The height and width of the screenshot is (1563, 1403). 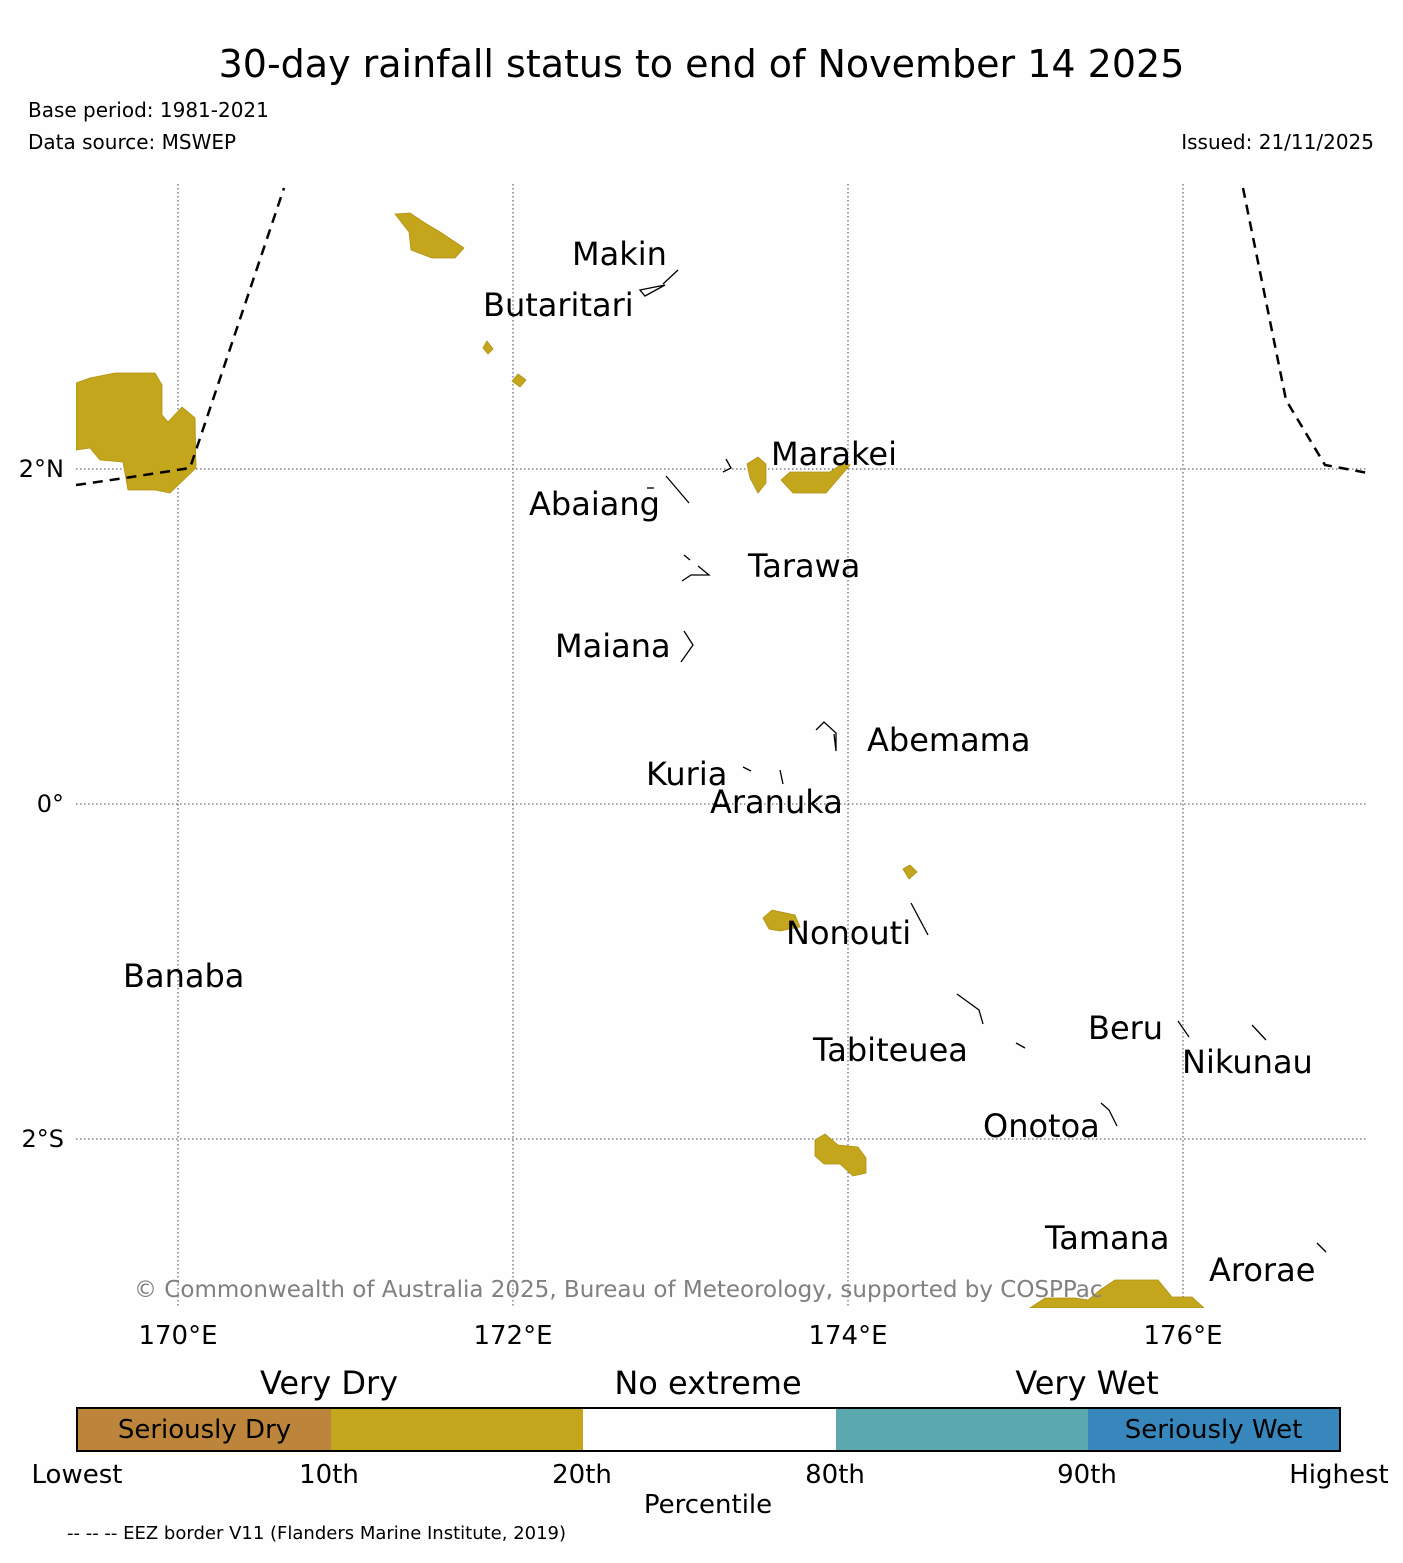 What do you see at coordinates (847, 1336) in the screenshot?
I see `lon-label-174e: 174°E` at bounding box center [847, 1336].